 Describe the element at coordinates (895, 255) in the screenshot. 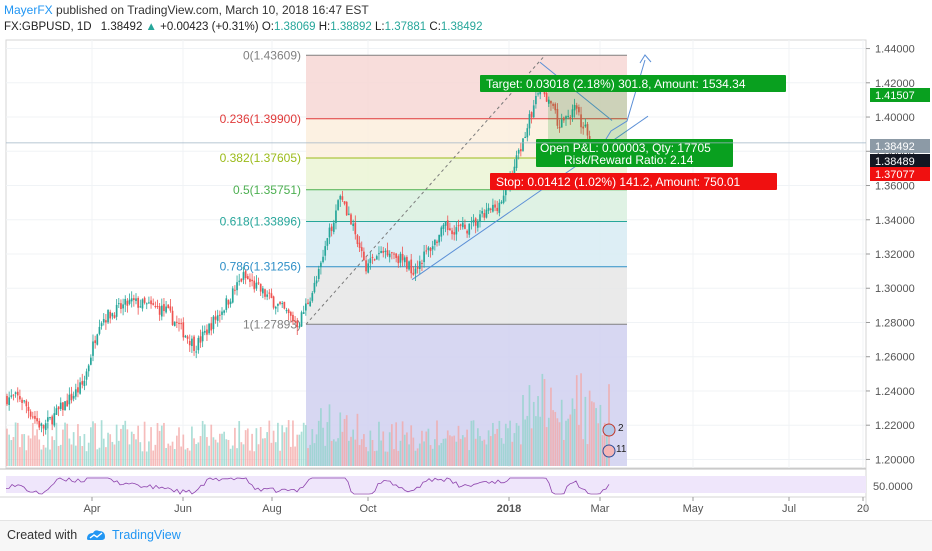

I see `price-tick-label: 1.32000` at that location.